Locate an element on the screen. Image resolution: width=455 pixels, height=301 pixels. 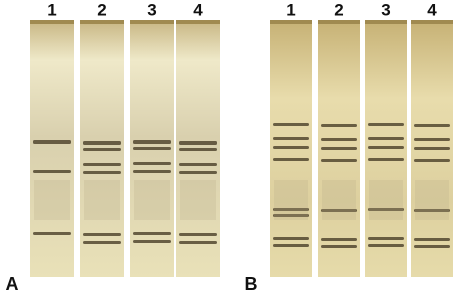
panel-label: B is located at coordinates (251, 284).